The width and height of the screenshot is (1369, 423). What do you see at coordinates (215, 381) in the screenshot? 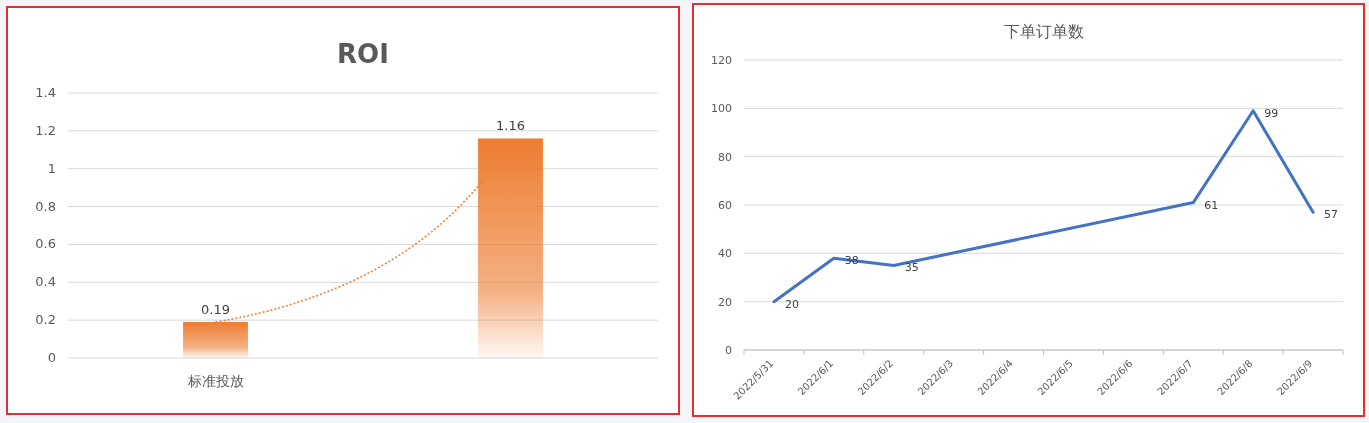
I see `x-tick-label: 标准投放` at bounding box center [215, 381].